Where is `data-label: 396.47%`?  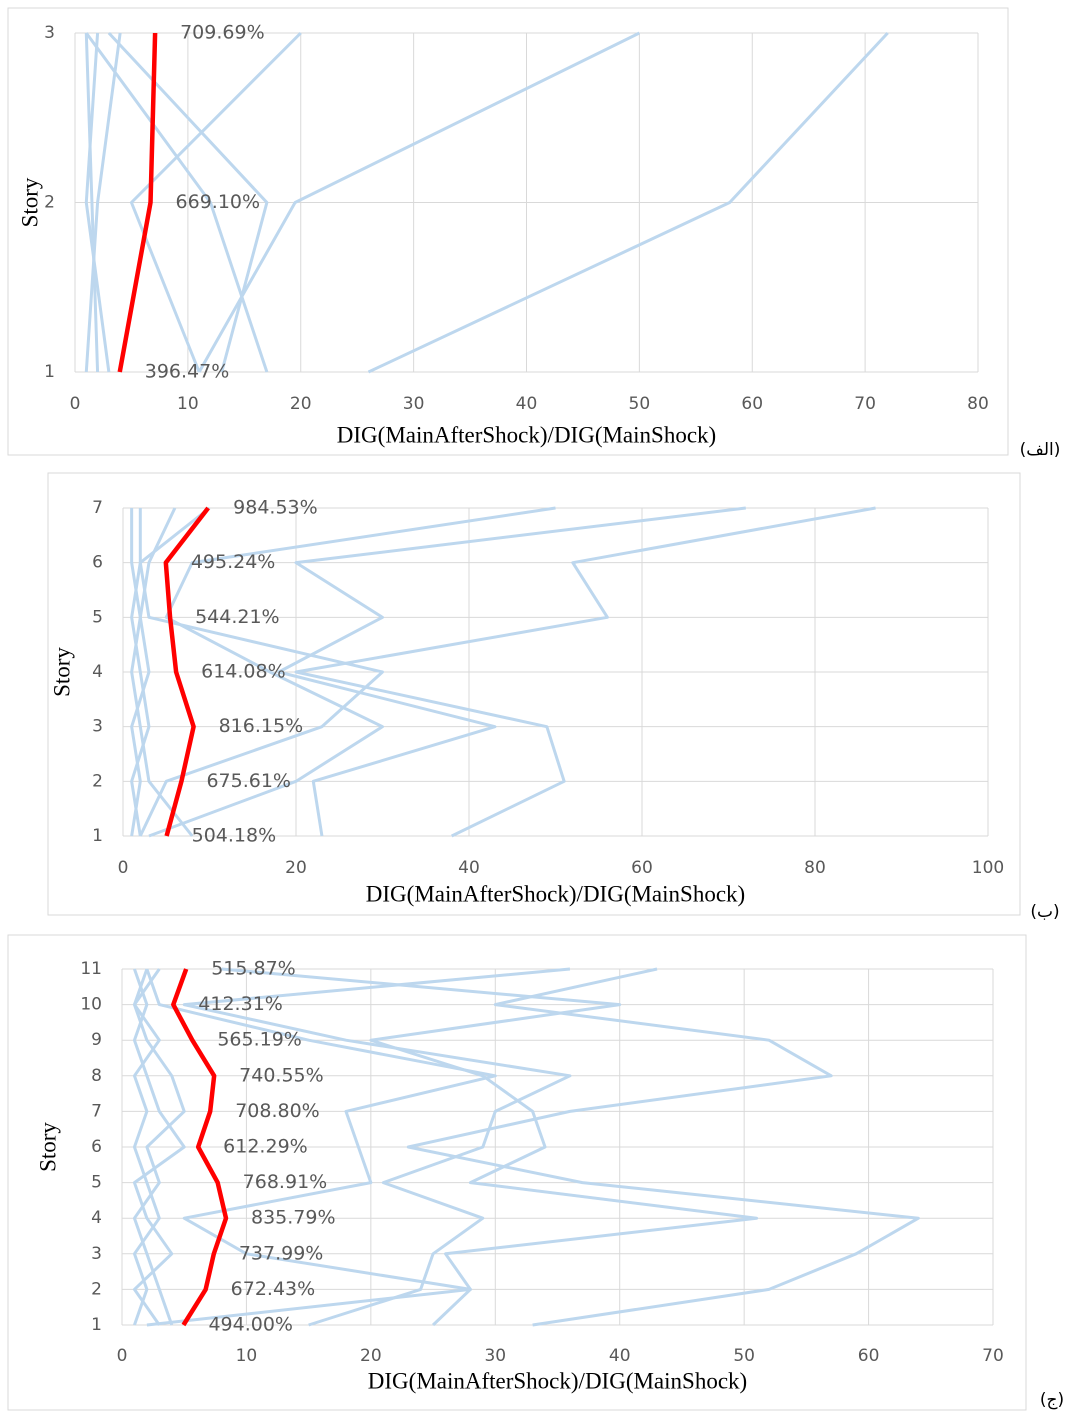 data-label: 396.47% is located at coordinates (187, 372).